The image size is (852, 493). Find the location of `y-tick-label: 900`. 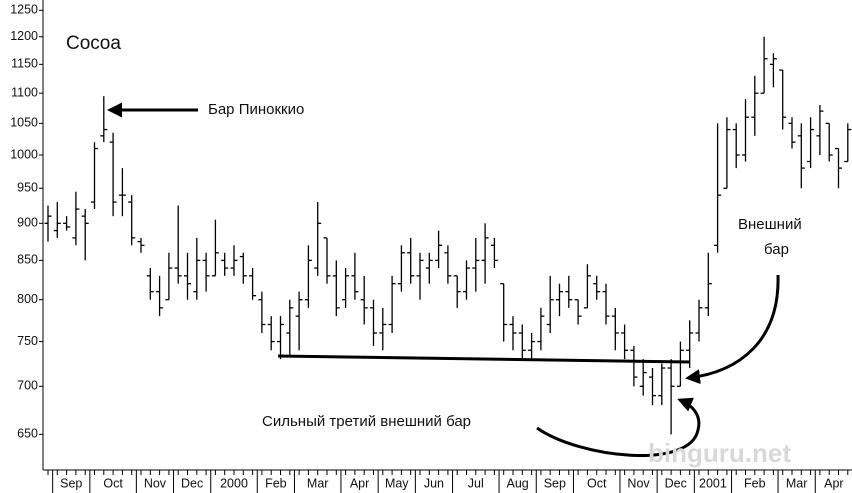

y-tick-label: 900 is located at coordinates (27, 223).